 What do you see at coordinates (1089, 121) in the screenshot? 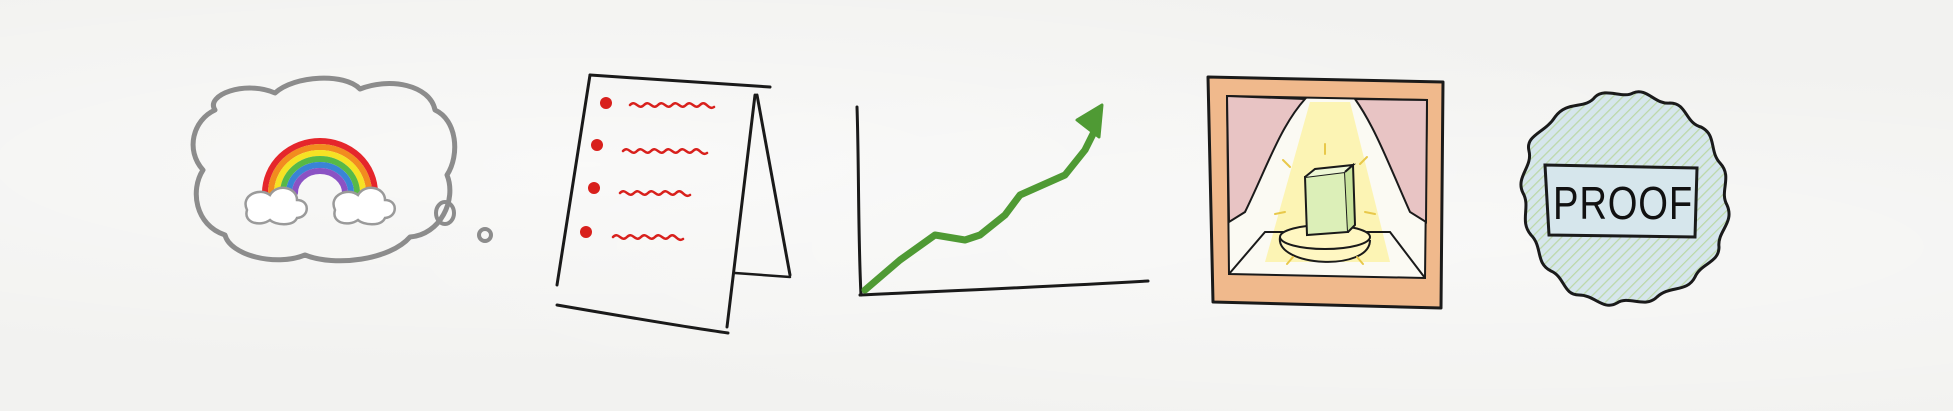
I see `growth-arrowhead` at bounding box center [1089, 121].